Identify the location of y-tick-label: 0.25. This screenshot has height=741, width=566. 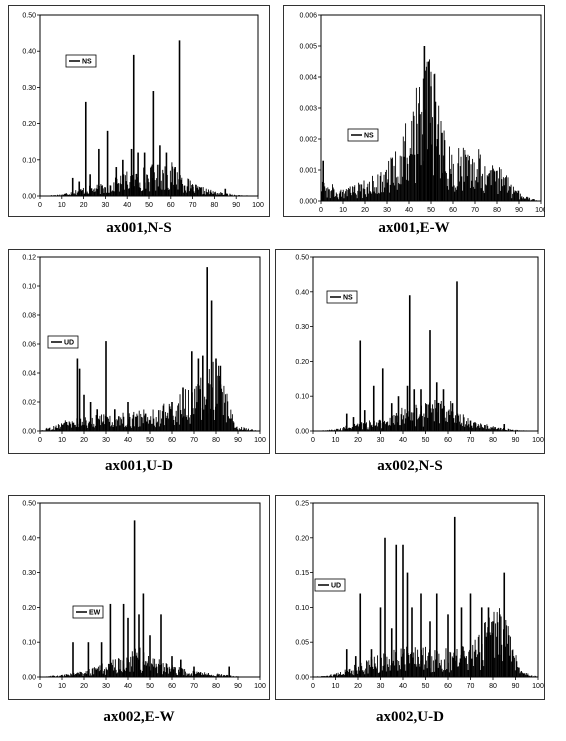
(302, 504).